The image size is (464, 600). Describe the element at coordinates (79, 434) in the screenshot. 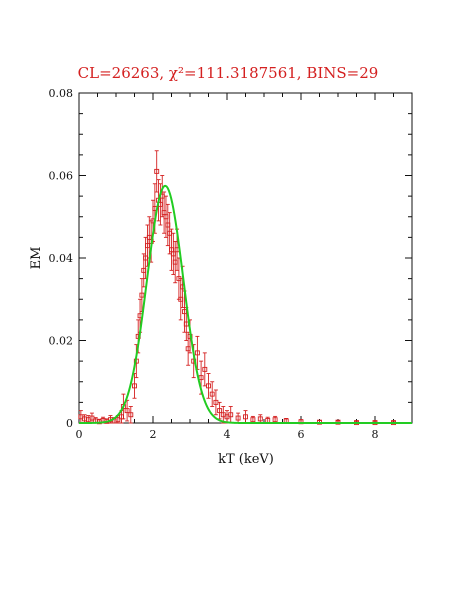

I see `x-tick-label: 0` at that location.